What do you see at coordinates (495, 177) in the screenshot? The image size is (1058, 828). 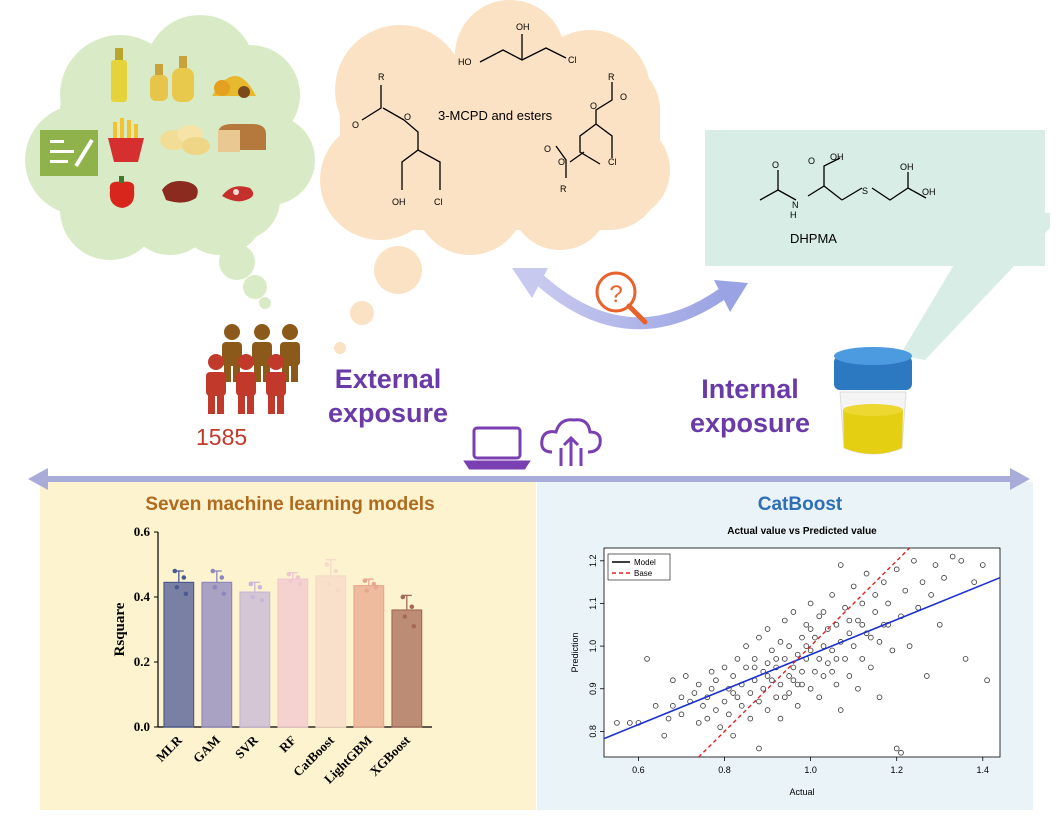 I see `mcpd-thought-cloud` at bounding box center [495, 177].